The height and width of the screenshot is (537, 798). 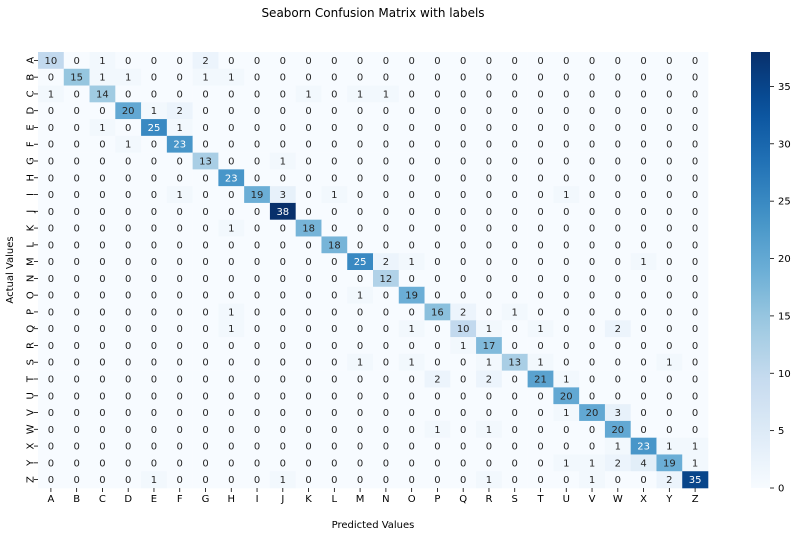 What do you see at coordinates (31, 362) in the screenshot?
I see `y-tick-label: S` at bounding box center [31, 362].